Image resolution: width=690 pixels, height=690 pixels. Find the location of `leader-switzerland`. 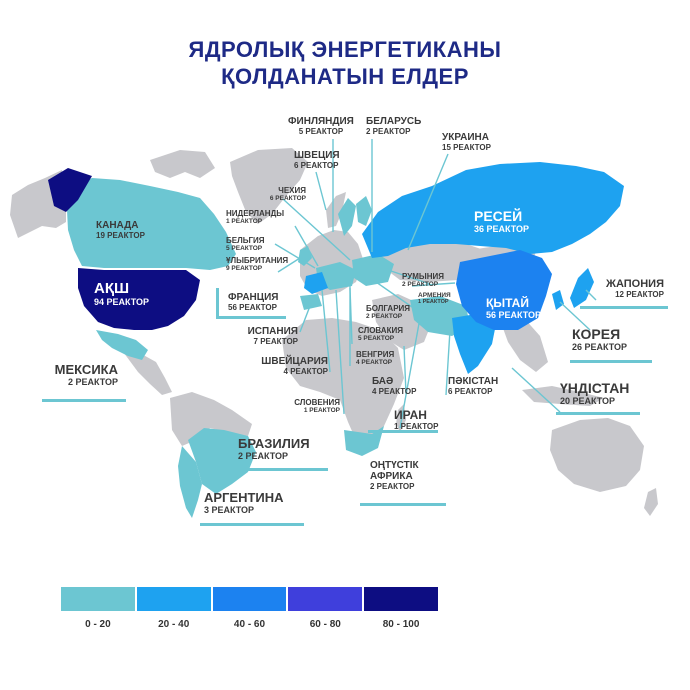

leader-switzerland is located at coordinates (326, 331).